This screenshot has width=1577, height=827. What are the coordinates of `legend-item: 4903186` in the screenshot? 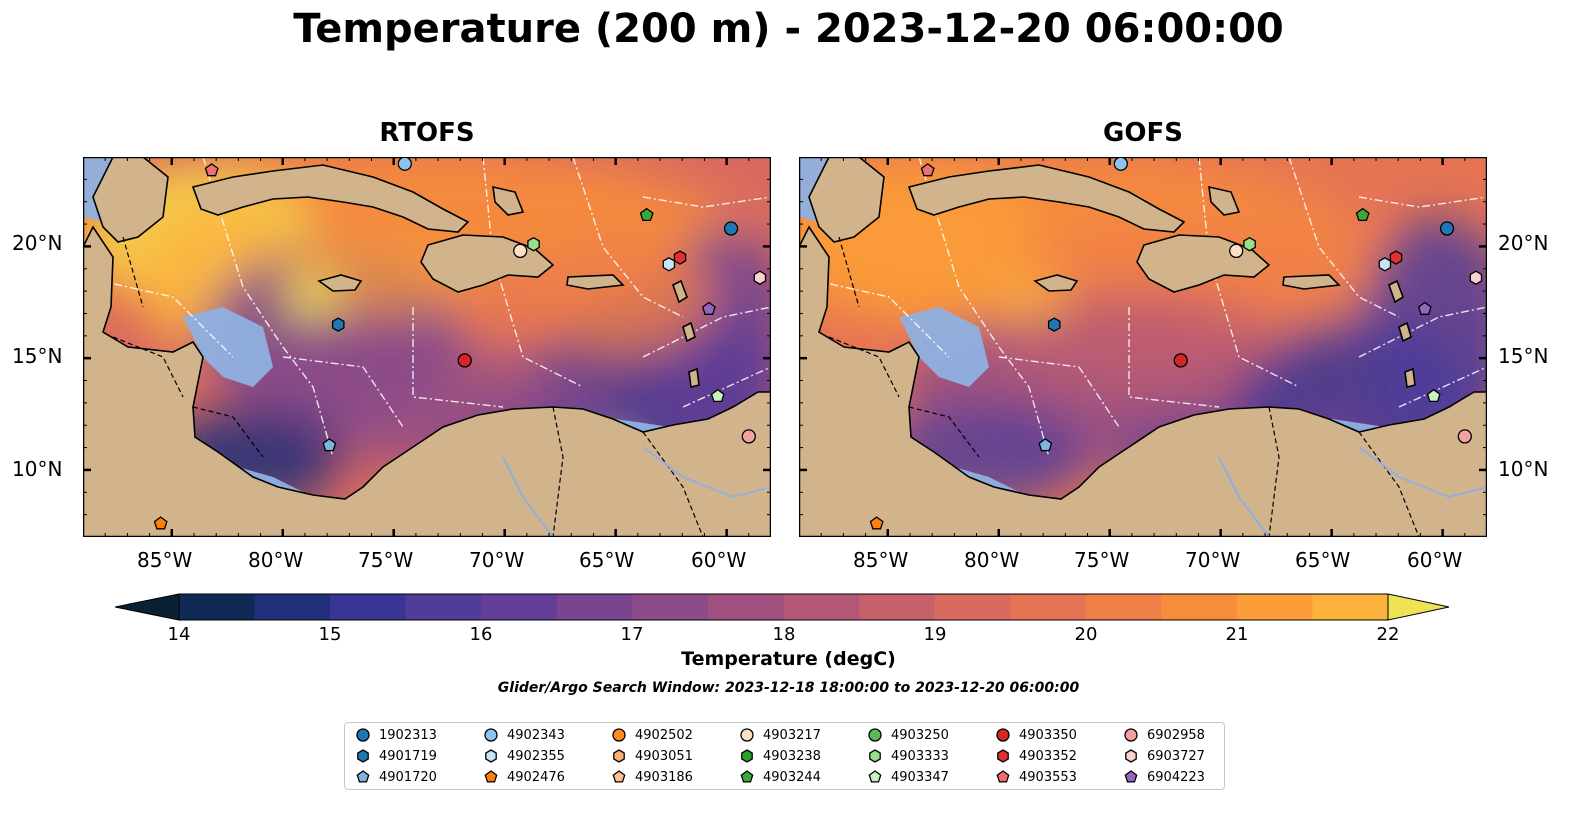 It's located at (652, 777).